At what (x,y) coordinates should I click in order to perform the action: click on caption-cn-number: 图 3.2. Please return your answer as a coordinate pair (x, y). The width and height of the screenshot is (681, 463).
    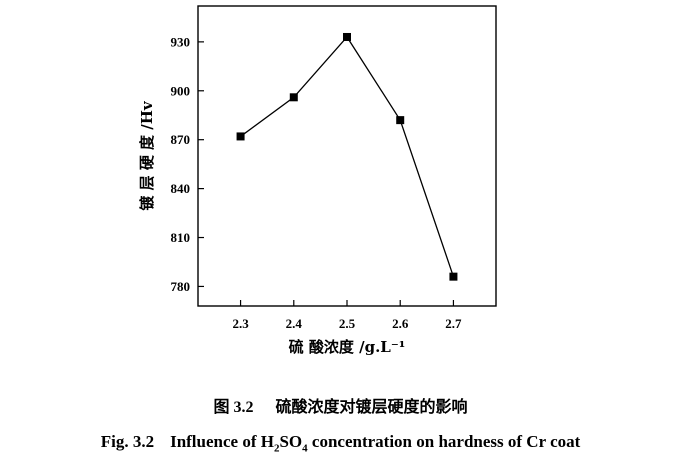
    Looking at the image, I should click on (233, 407).